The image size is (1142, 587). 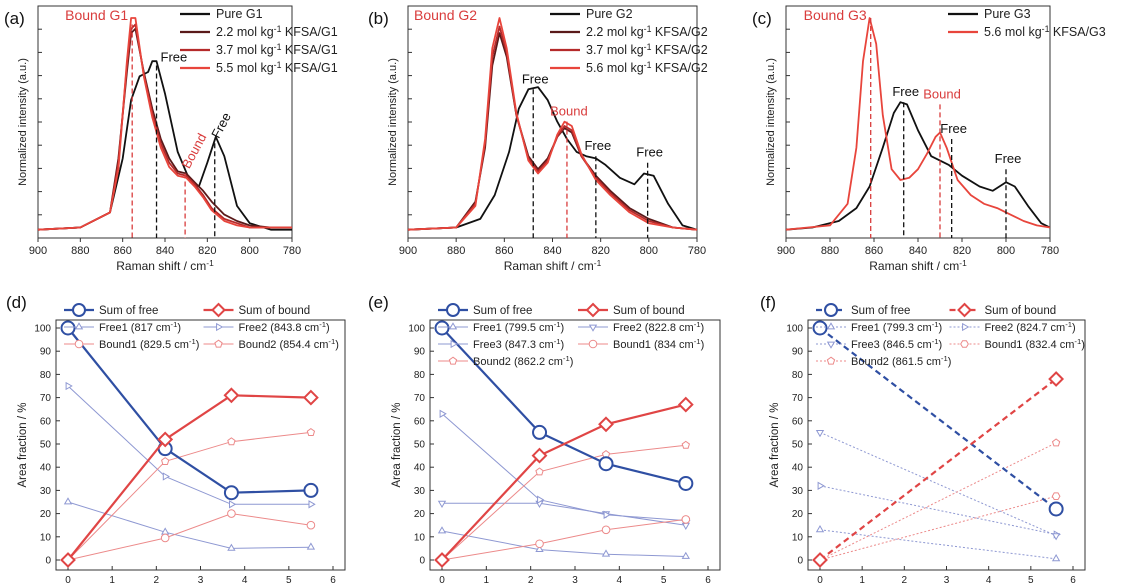 What do you see at coordinates (798, 421) in the screenshot?
I see `y-tick-label: 60` at bounding box center [798, 421].